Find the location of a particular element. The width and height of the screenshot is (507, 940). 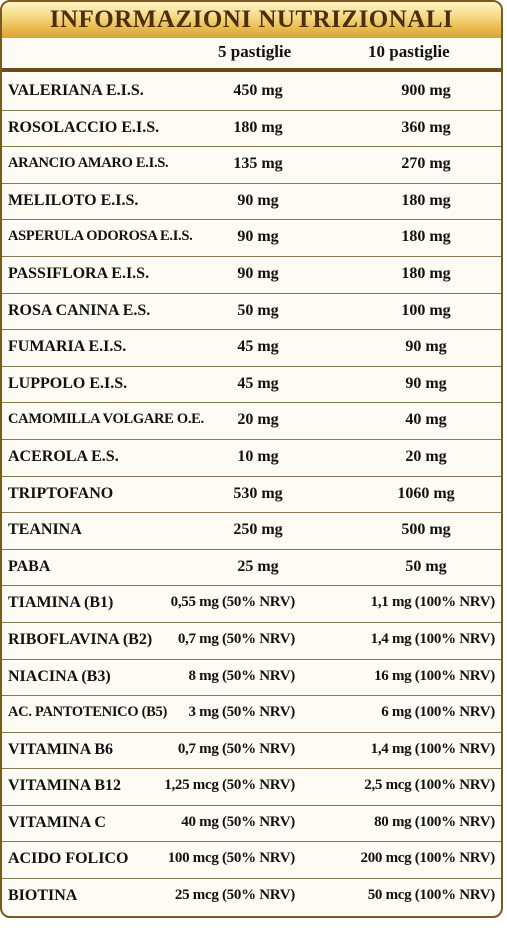

value-5-pastiglie: 135 mg is located at coordinates (258, 164).